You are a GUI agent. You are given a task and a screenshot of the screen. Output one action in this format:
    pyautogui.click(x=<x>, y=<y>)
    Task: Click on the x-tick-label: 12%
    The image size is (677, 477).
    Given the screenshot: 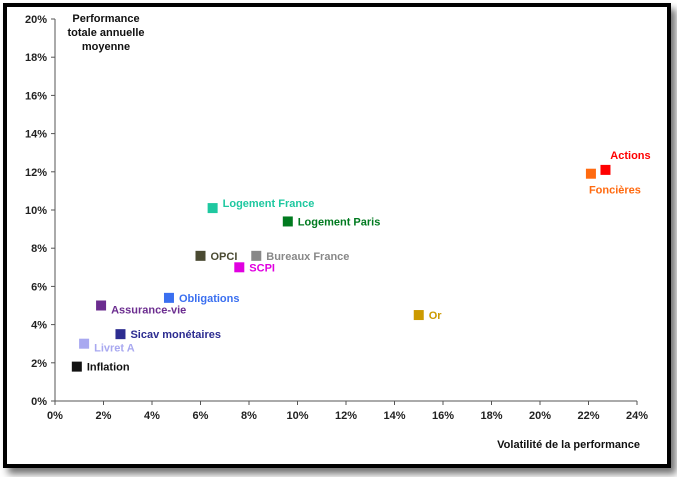 What is the action you would take?
    pyautogui.click(x=346, y=416)
    